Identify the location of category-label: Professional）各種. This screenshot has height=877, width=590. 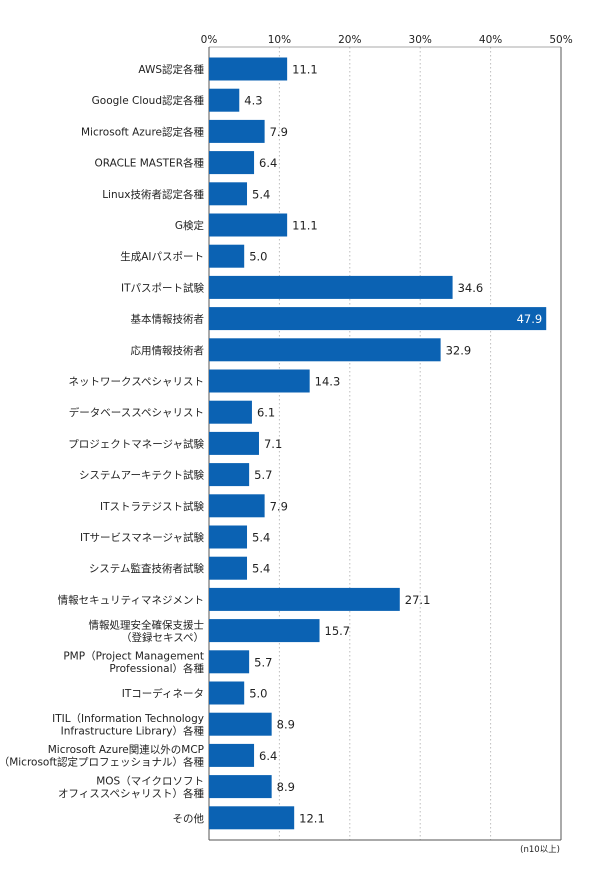
(156, 668).